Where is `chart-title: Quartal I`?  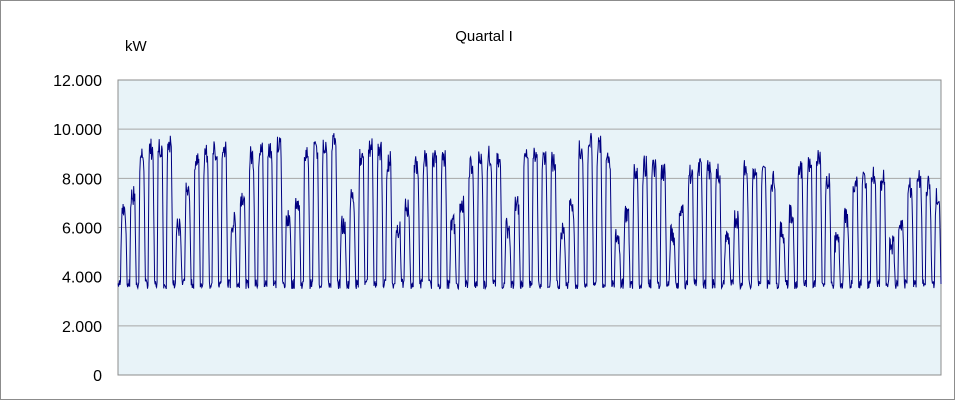 chart-title: Quartal I is located at coordinates (484, 36).